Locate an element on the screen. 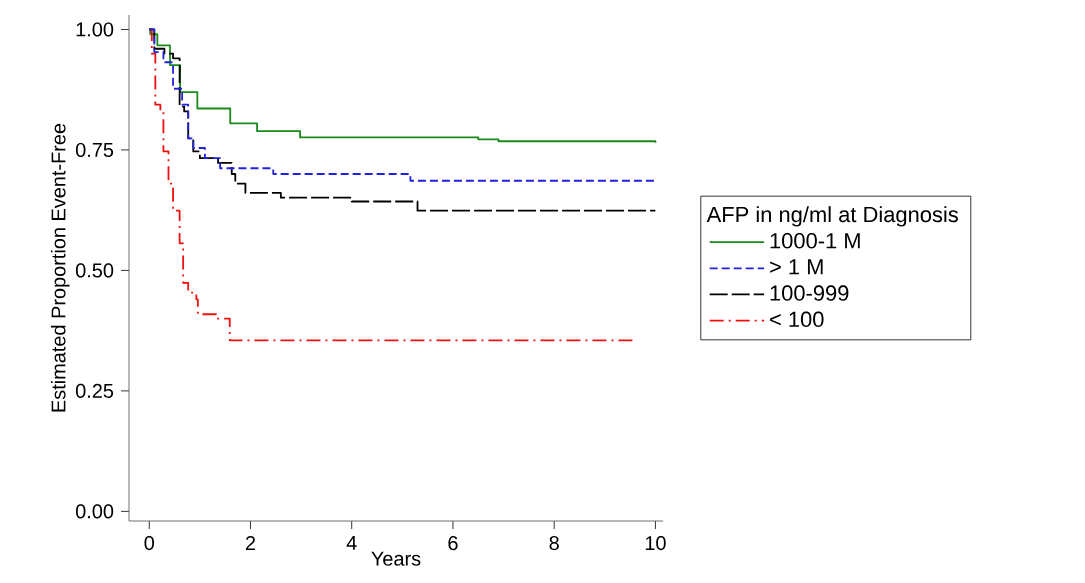 This screenshot has height=583, width=1085. legend-label: < 100 is located at coordinates (797, 319).